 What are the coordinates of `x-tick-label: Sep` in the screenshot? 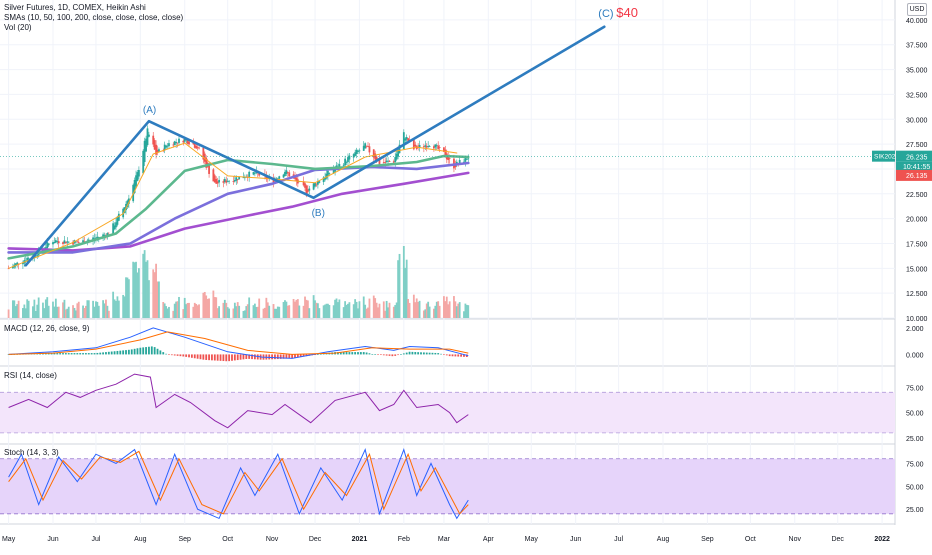 It's located at (707, 539).